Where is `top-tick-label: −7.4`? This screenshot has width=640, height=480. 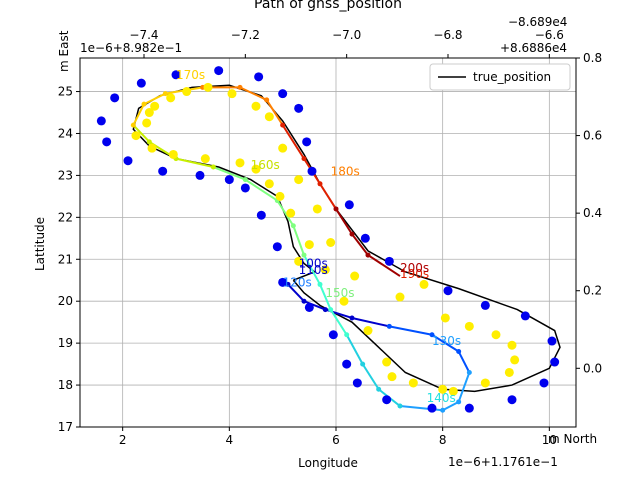 top-tick-label: −7.4 is located at coordinates (143, 35).